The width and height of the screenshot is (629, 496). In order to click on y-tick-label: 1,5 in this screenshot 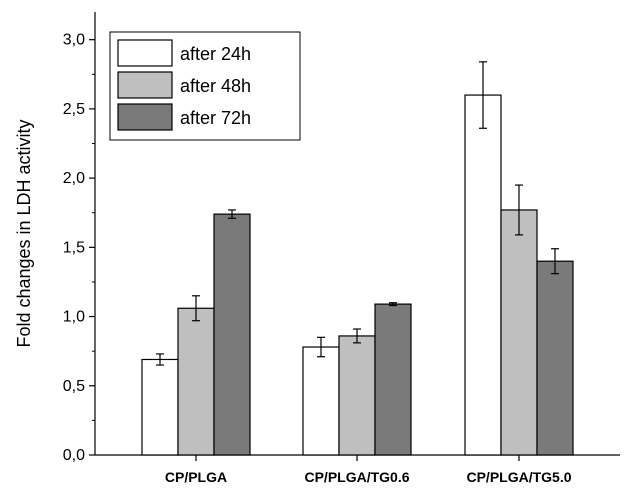, I will do `click(74, 247)`.